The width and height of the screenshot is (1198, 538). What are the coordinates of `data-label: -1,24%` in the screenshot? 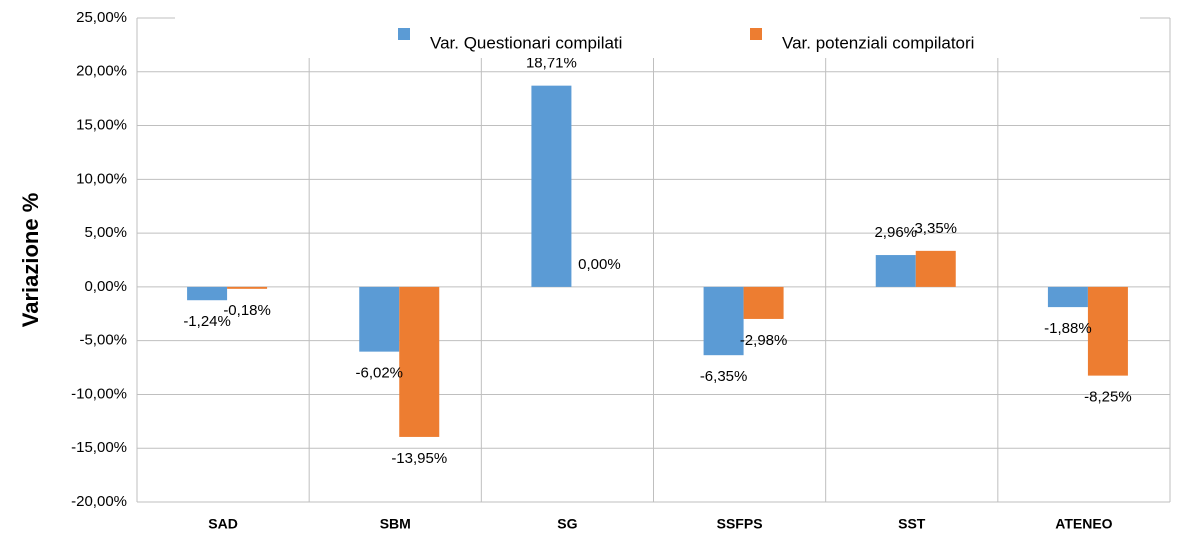 It's located at (207, 321).